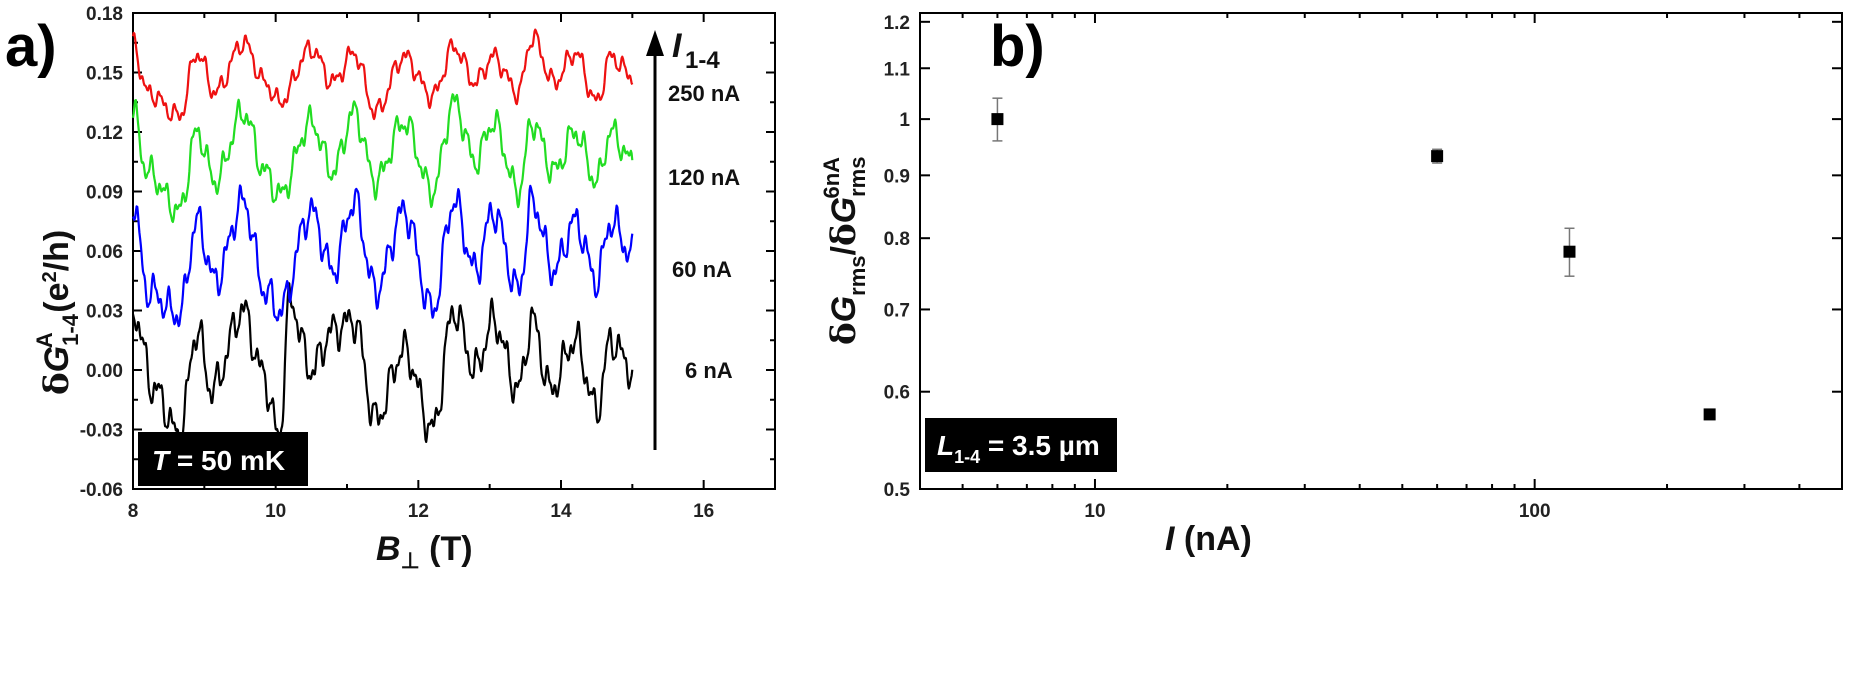  What do you see at coordinates (655, 43) in the screenshot?
I see `current-arrow-head` at bounding box center [655, 43].